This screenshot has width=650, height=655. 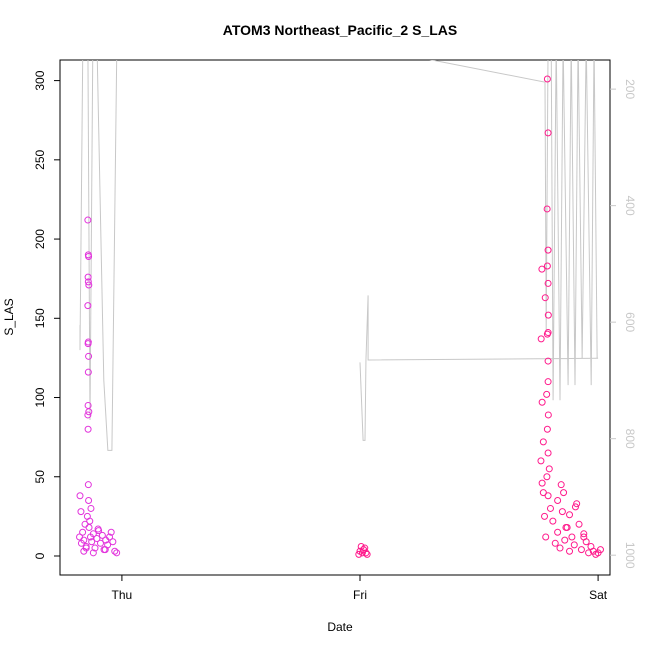 I want to click on y2-tick-label: 200, so click(x=630, y=89).